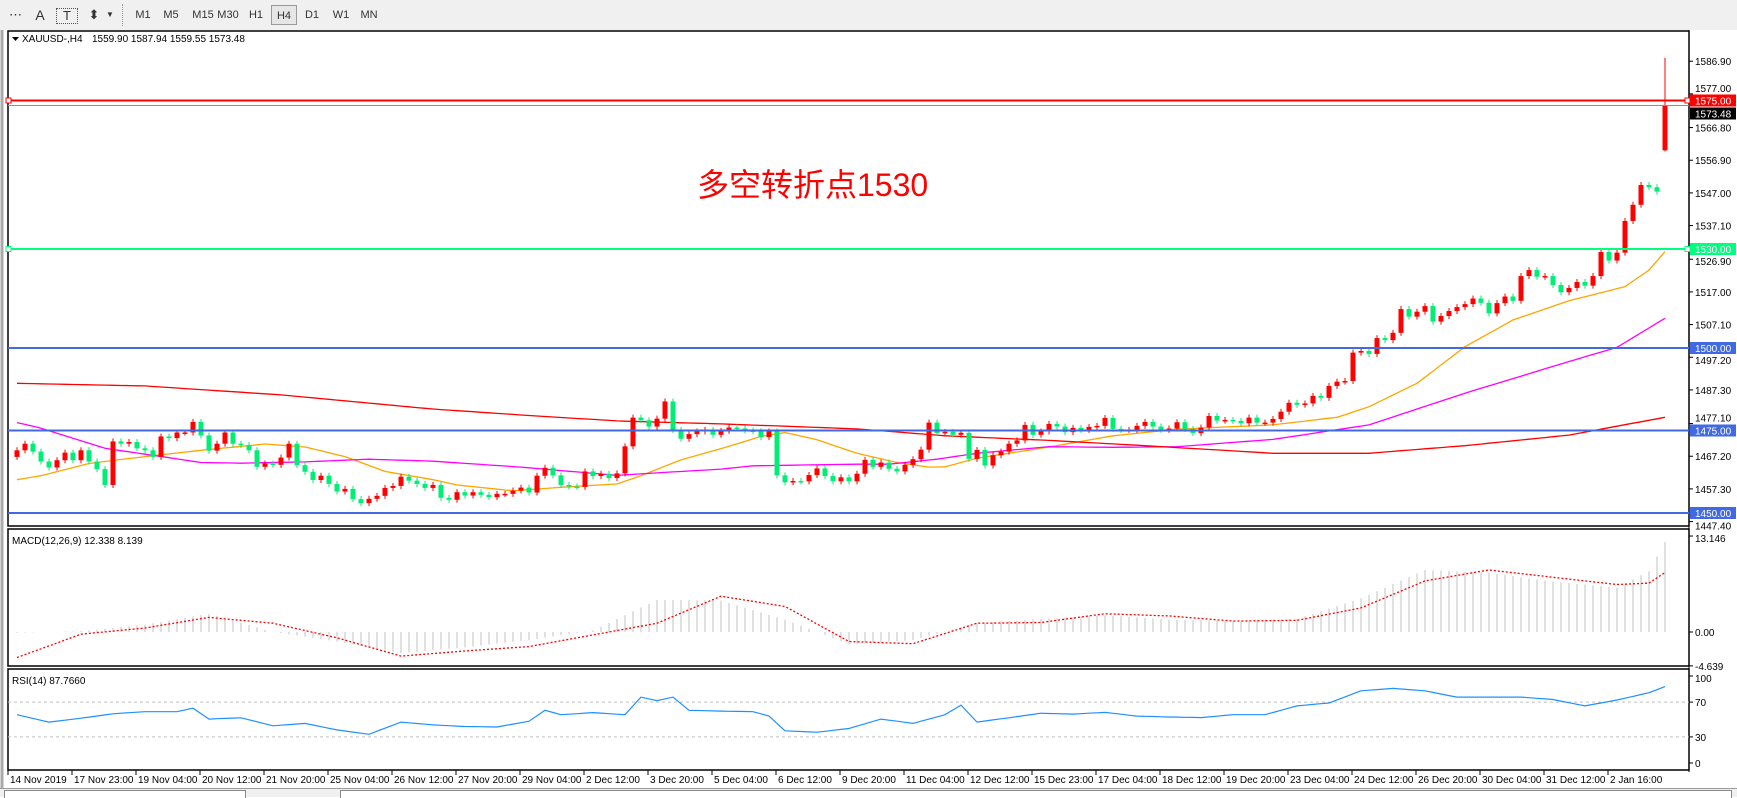 This screenshot has width=1737, height=798. What do you see at coordinates (203, 15) in the screenshot?
I see `timeframe-m15-button: M15` at bounding box center [203, 15].